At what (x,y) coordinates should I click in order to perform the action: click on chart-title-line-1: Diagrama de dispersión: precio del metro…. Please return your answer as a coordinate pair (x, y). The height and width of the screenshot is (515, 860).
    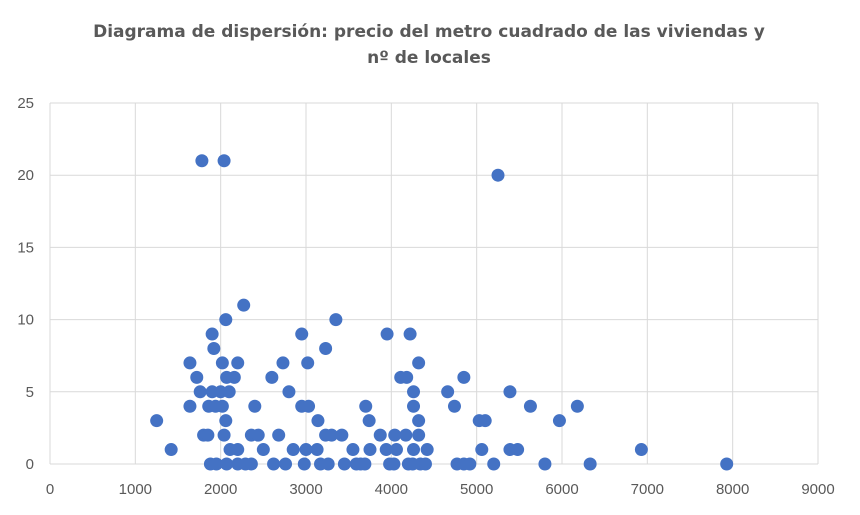
    Looking at the image, I should click on (429, 32).